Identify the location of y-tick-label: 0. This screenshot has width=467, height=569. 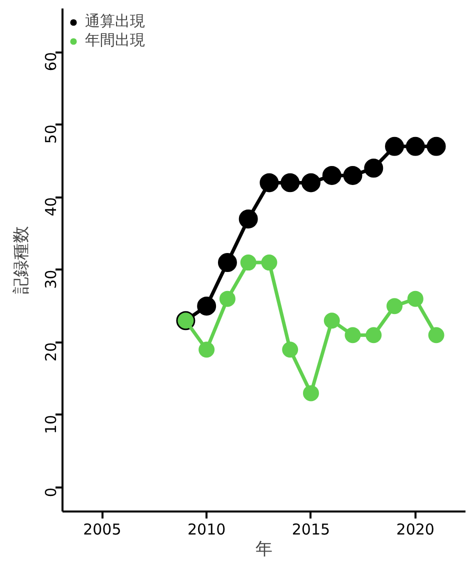
(51, 493).